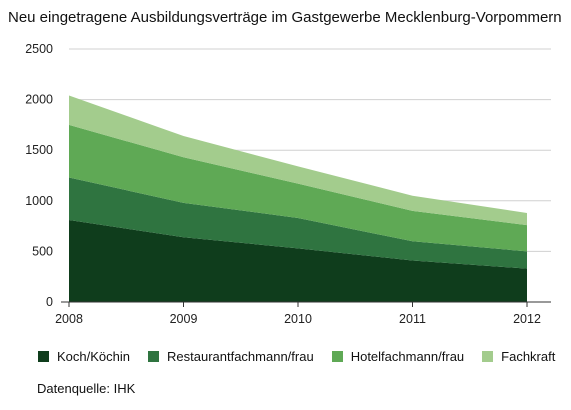 The image size is (571, 410). I want to click on y-tick-label: 1000, so click(39, 201).